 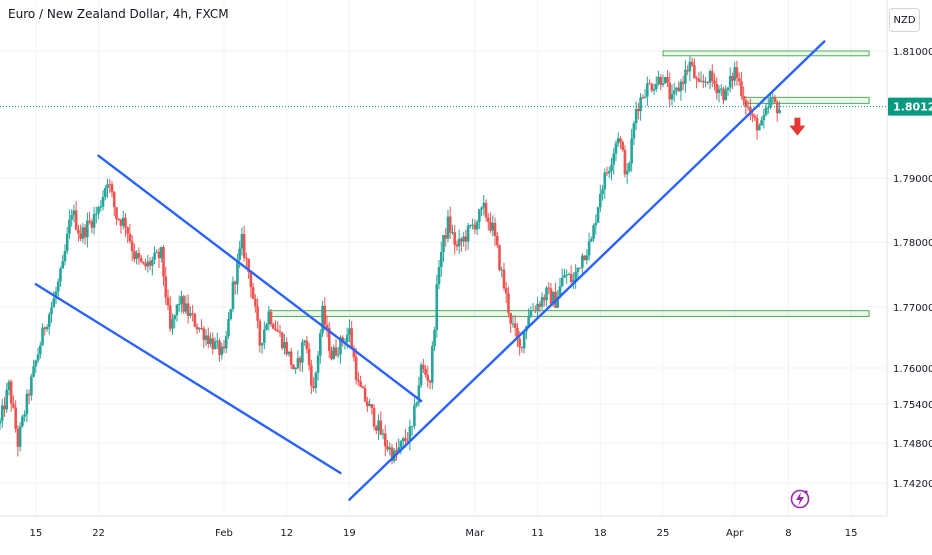 I want to click on logo-dot, so click(x=806, y=492).